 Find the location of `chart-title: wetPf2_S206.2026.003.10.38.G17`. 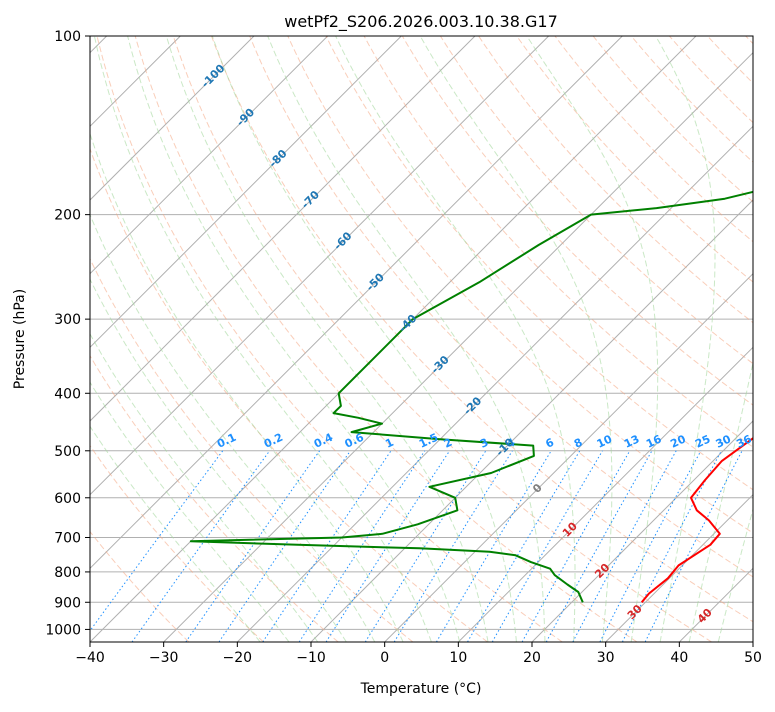

chart-title: wetPf2_S206.2026.003.10.38.G17 is located at coordinates (421, 22).